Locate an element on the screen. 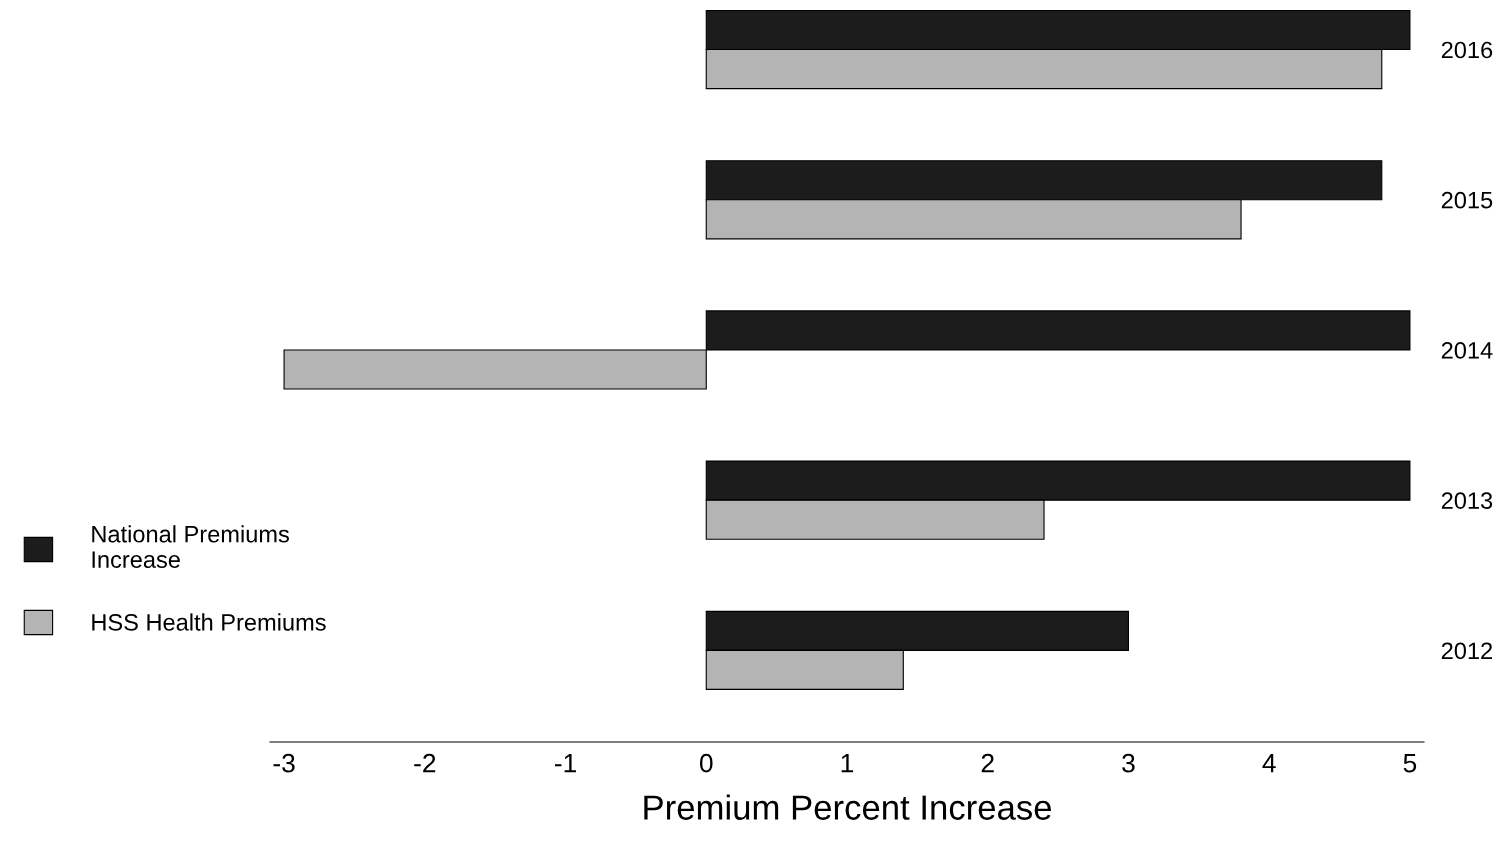 This screenshot has width=1505, height=841. x-tick-label: 5 is located at coordinates (1410, 763).